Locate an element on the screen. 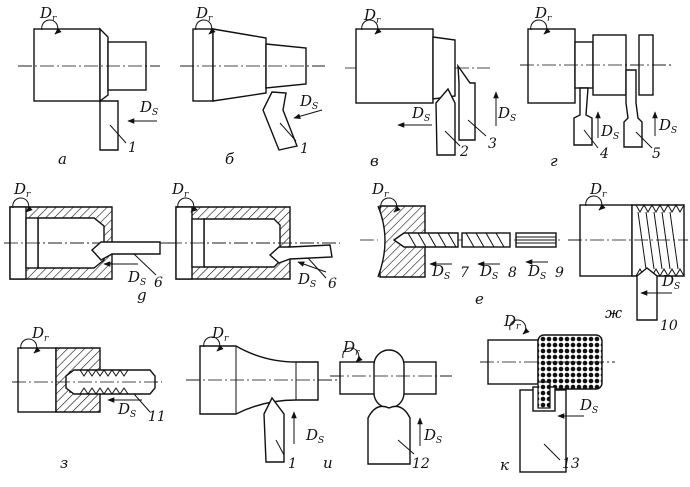 This screenshot has width=690, height=487. panel-zh is located at coordinates (628, 258).